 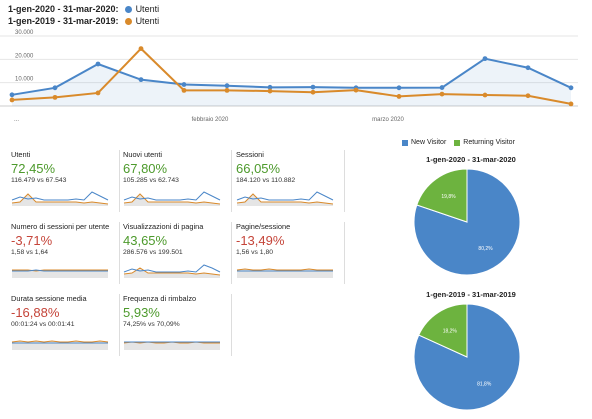 What do you see at coordinates (147, 9) in the screenshot?
I see `legend-current-series: Utenti` at bounding box center [147, 9].